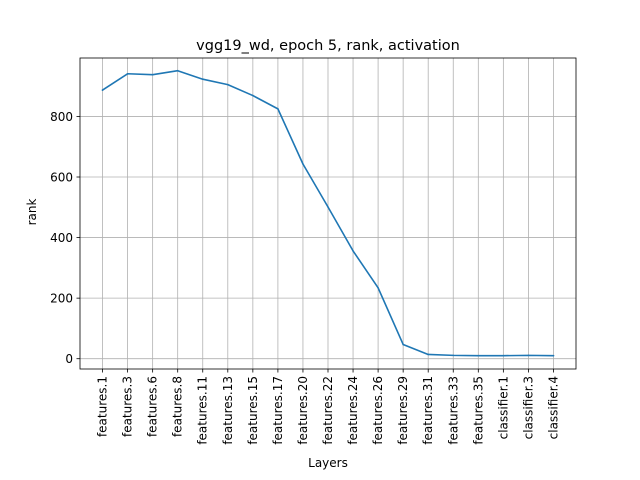  Describe the element at coordinates (103, 406) in the screenshot. I see `x-tick-label: features.1` at that location.